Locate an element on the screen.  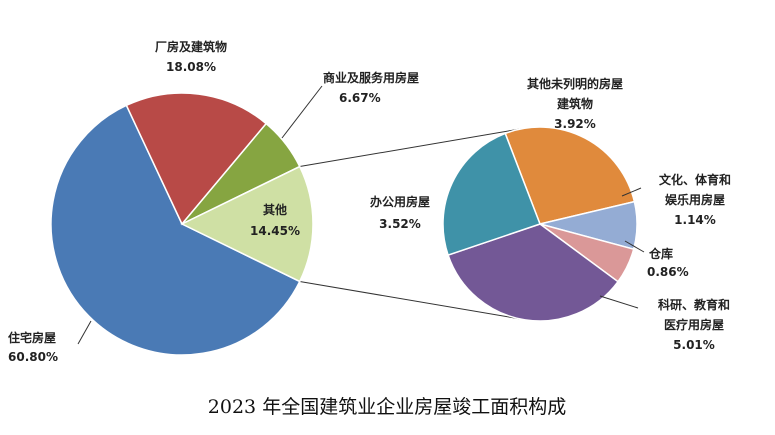
label-culture-line1: 文化、体育和 is located at coordinates (695, 179).